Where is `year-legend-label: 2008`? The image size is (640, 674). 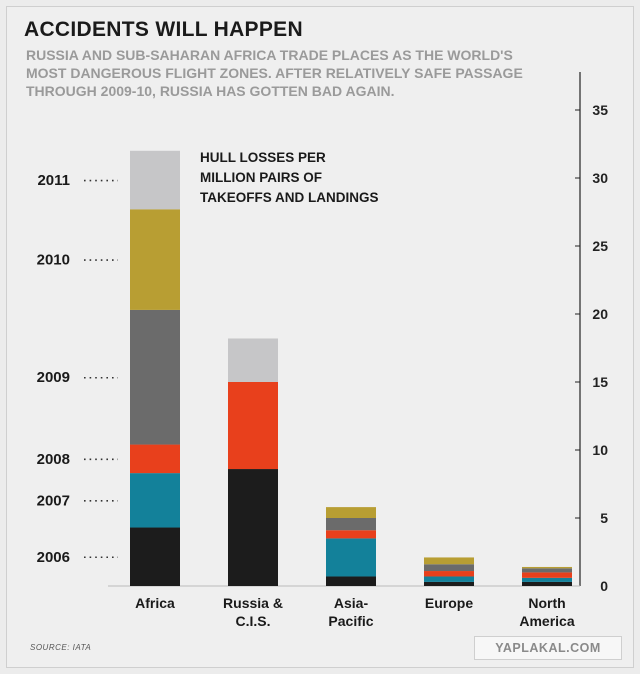 year-legend-label: 2008 is located at coordinates (53, 459).